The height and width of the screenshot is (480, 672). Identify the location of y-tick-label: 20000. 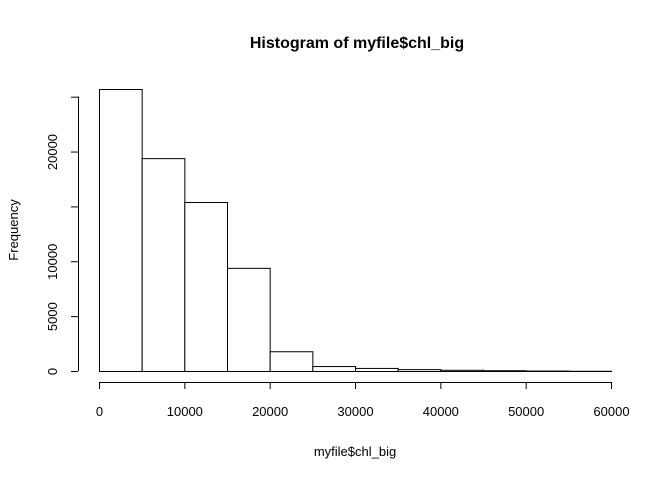
(52, 152).